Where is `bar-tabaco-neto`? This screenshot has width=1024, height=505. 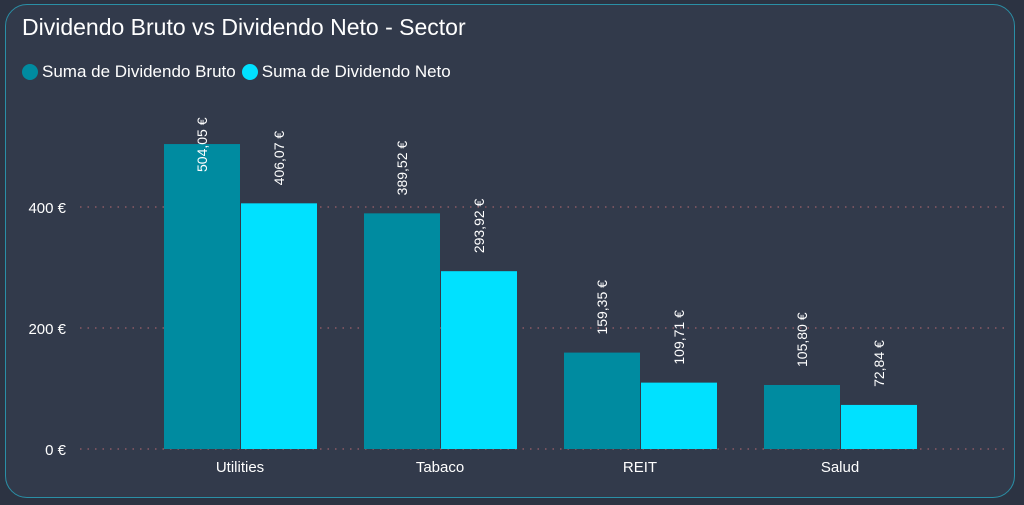 bar-tabaco-neto is located at coordinates (479, 360).